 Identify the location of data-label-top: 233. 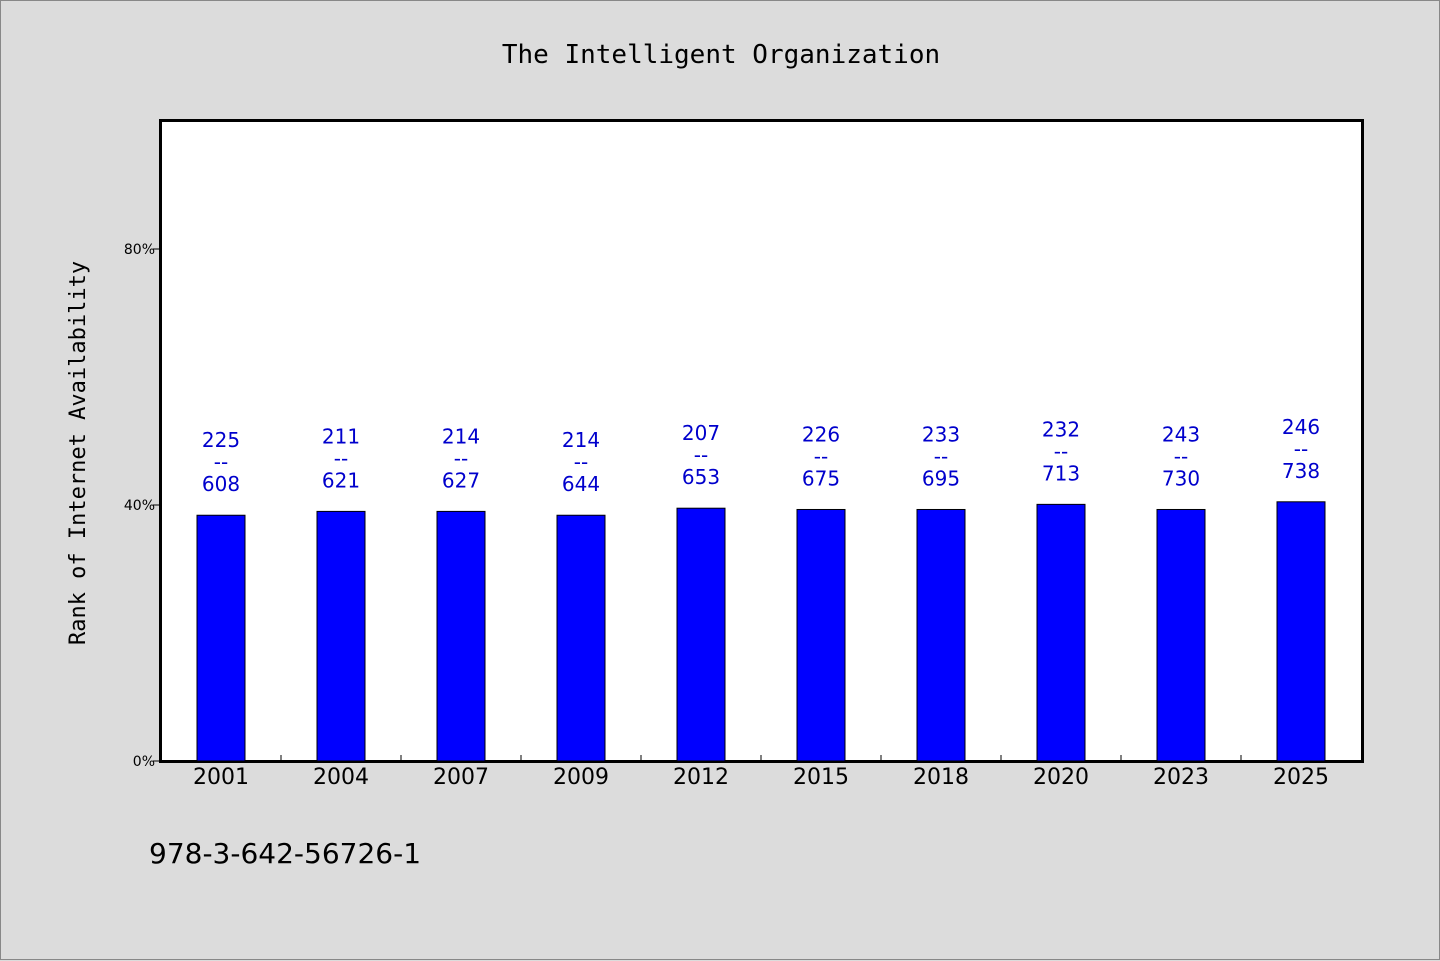
(941, 434).